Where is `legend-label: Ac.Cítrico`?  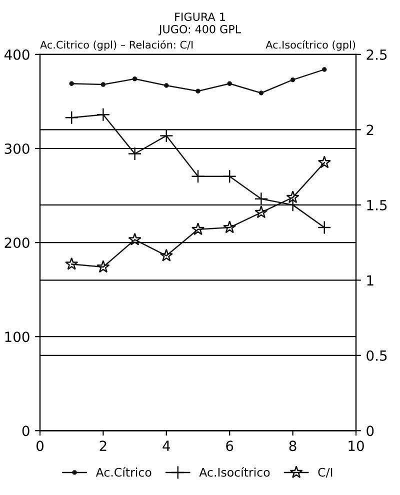 legend-label: Ac.Cítrico is located at coordinates (124, 472).